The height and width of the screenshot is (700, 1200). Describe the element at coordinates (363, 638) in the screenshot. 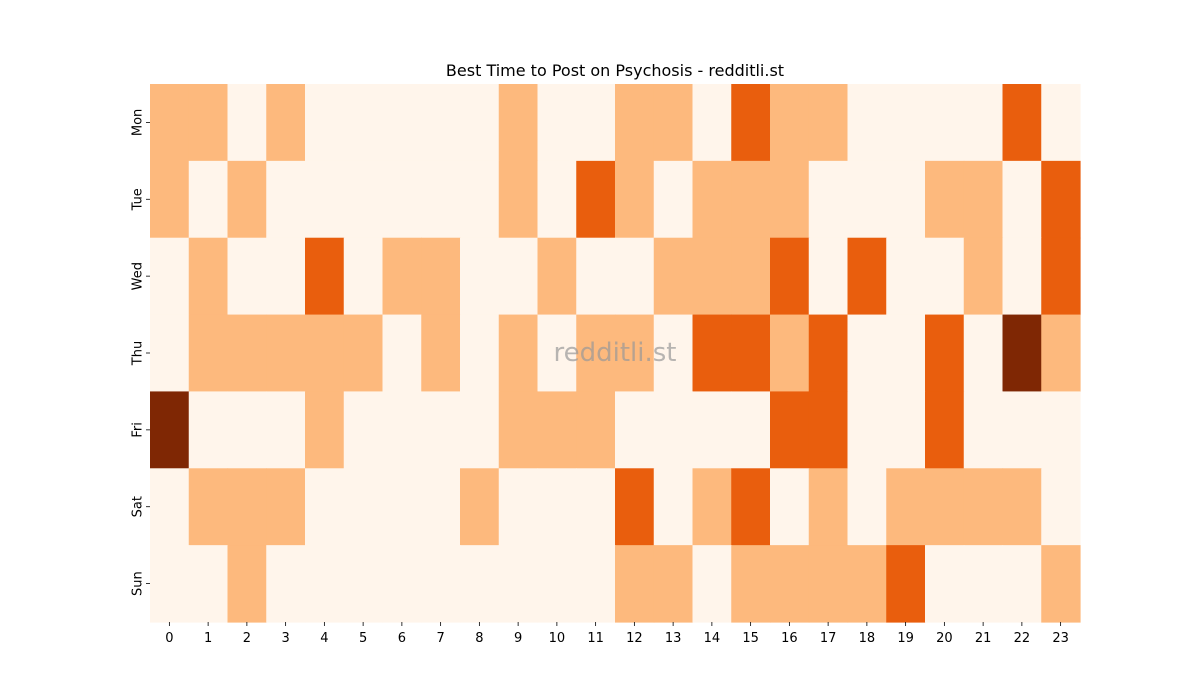

I see `x-tick-label-5: 5` at that location.